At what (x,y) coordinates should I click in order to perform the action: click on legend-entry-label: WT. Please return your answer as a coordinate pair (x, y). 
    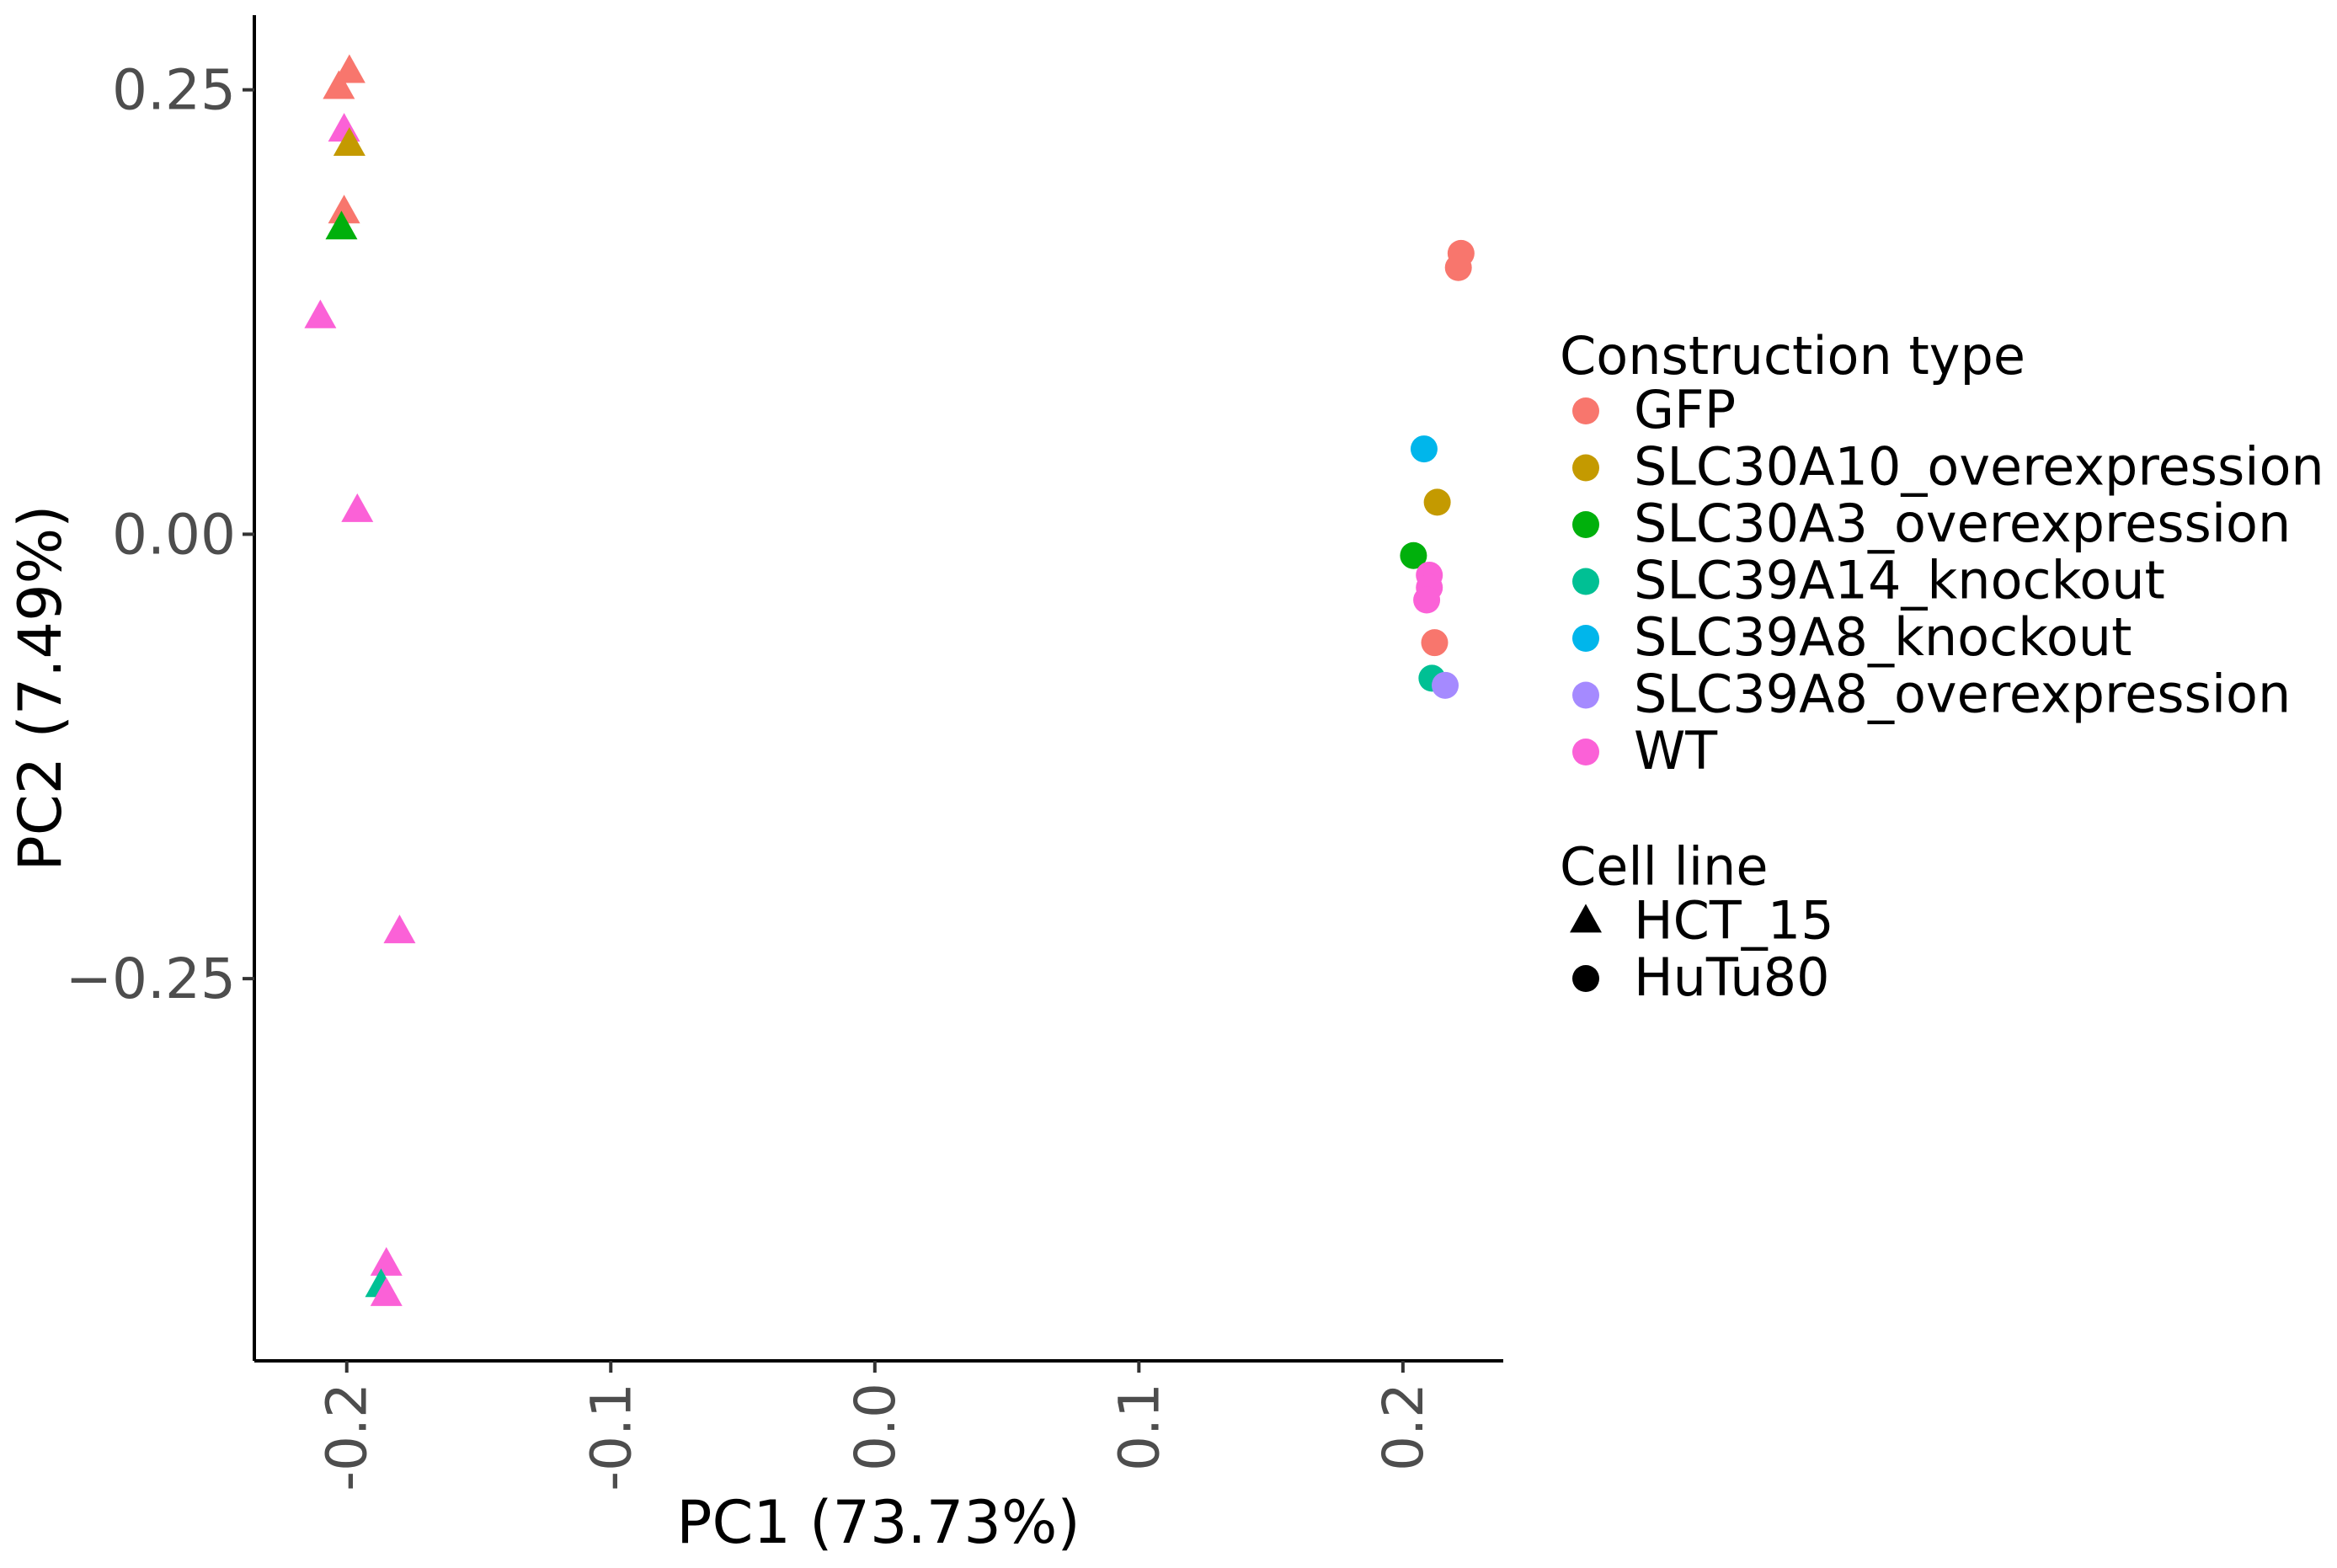
    Looking at the image, I should click on (1676, 750).